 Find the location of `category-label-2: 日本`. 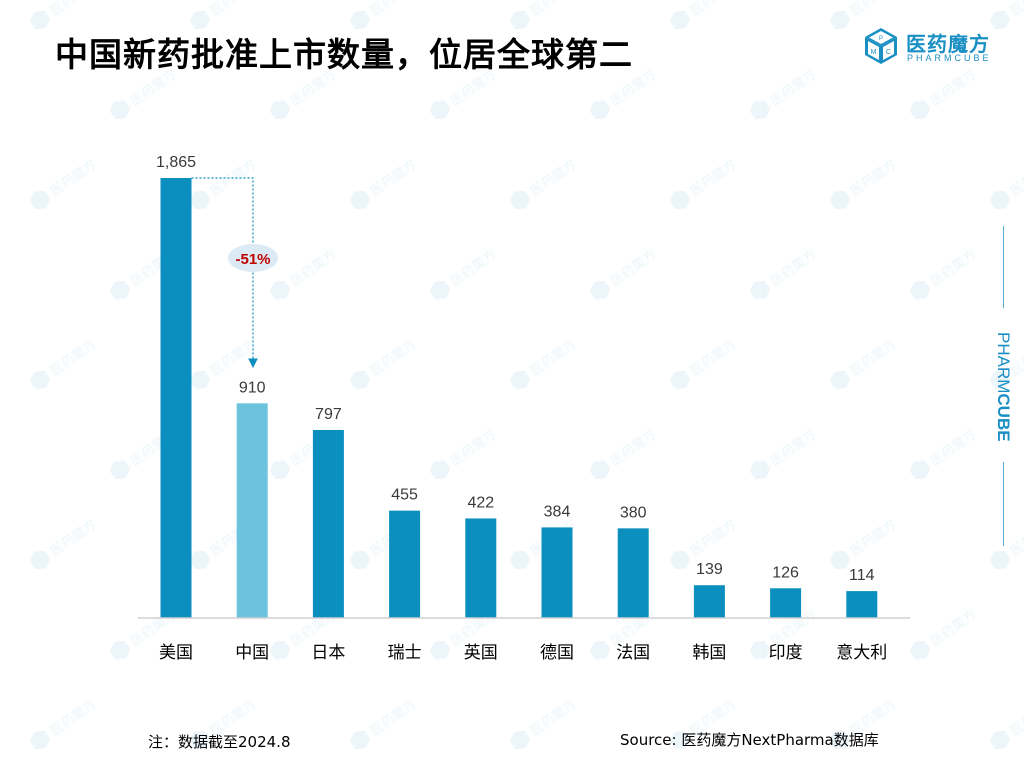

category-label-2: 日本 is located at coordinates (328, 653).